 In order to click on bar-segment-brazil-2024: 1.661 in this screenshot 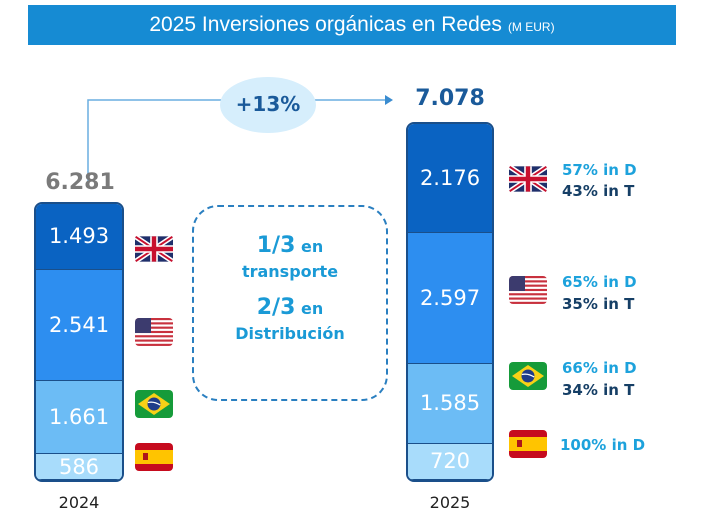, I will do `click(79, 418)`.